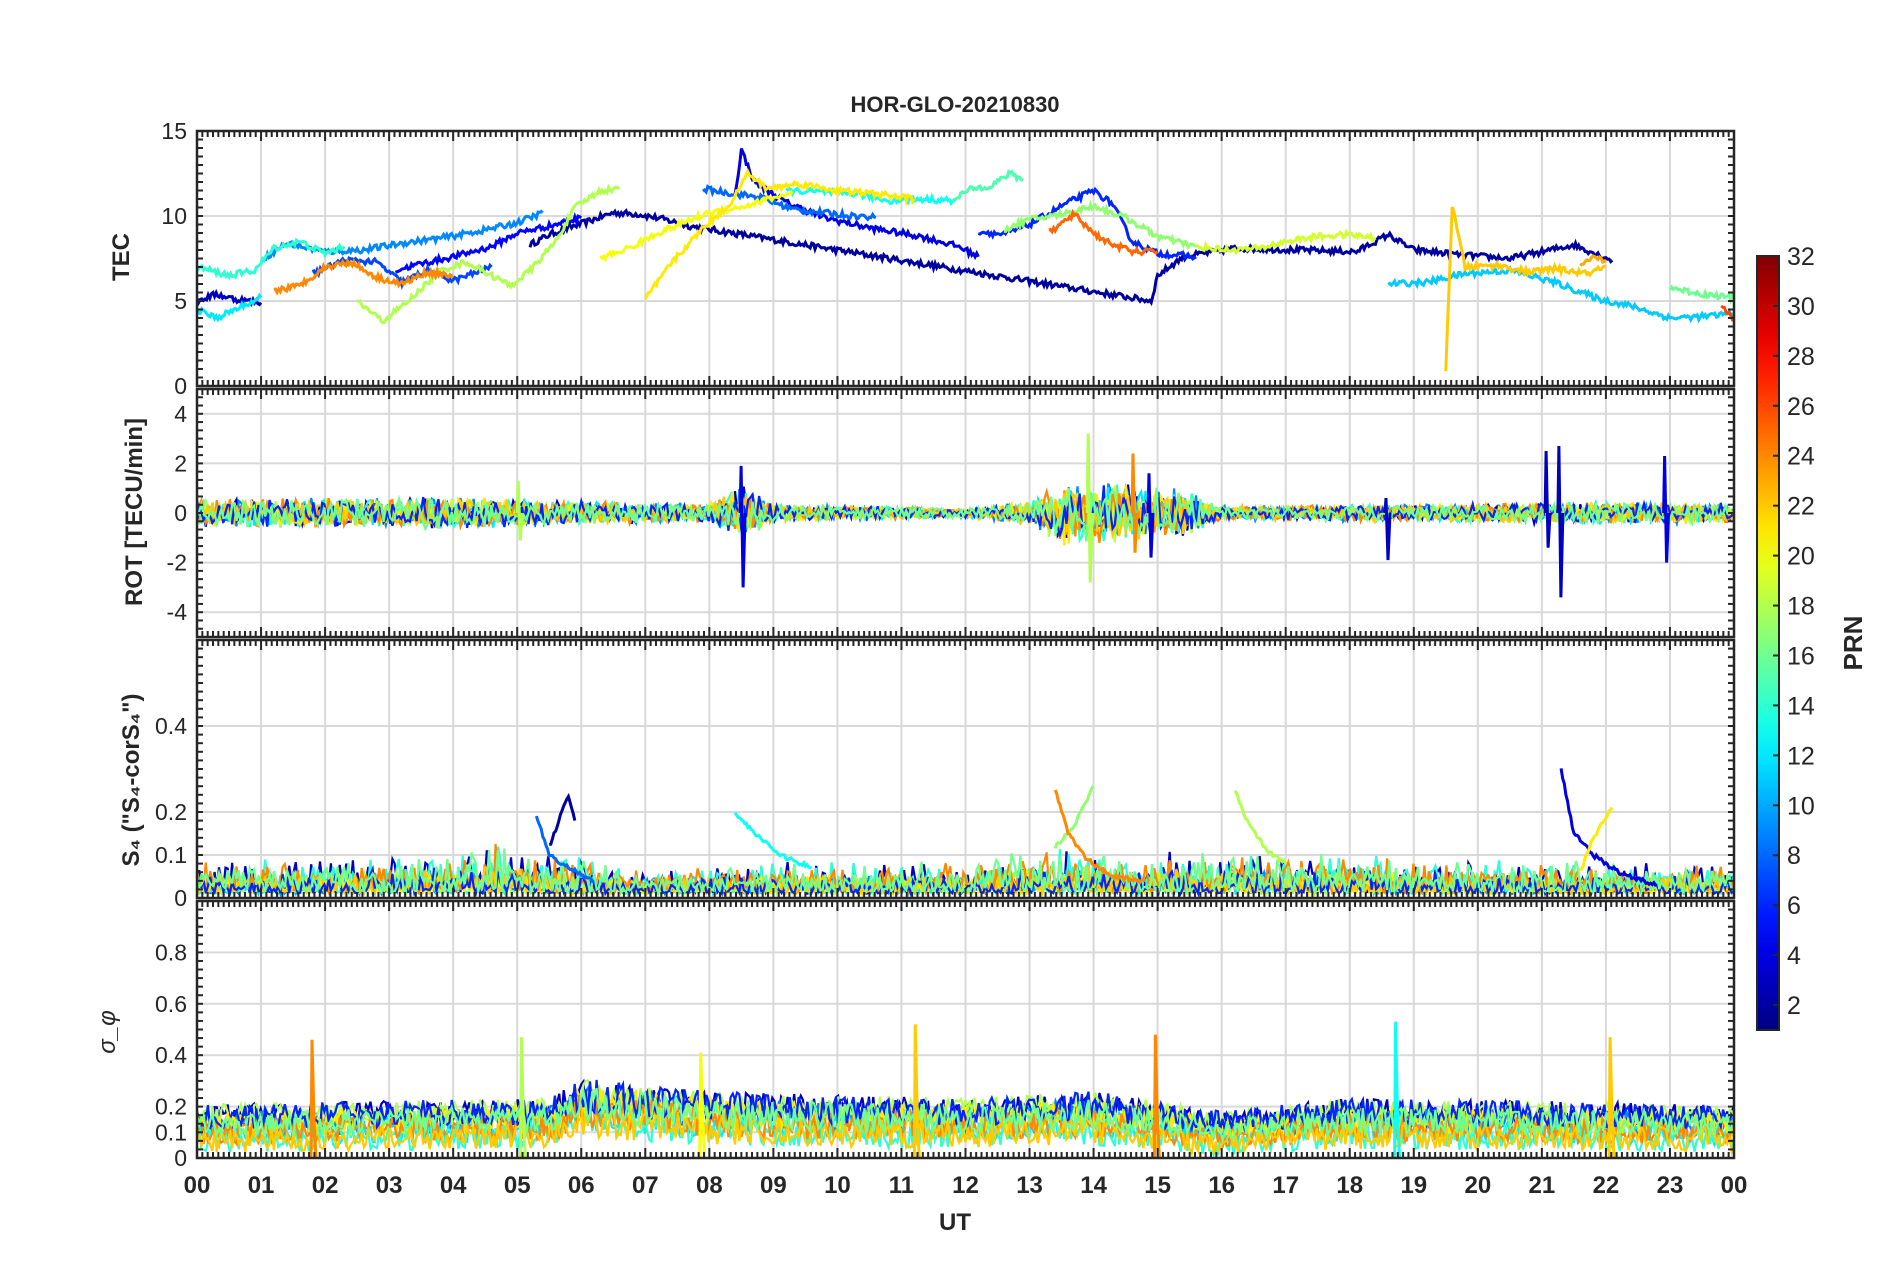 The height and width of the screenshot is (1272, 1902). Describe the element at coordinates (177, 612) in the screenshot. I see `rot-ytick-label: -4` at that location.